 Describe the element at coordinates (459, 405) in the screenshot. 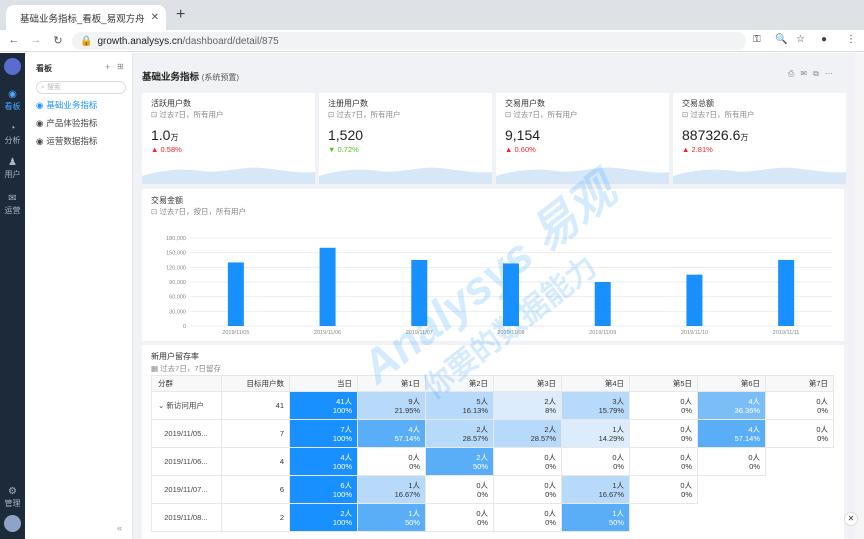

I see `retention-cell: 5人 16.13%` at that location.